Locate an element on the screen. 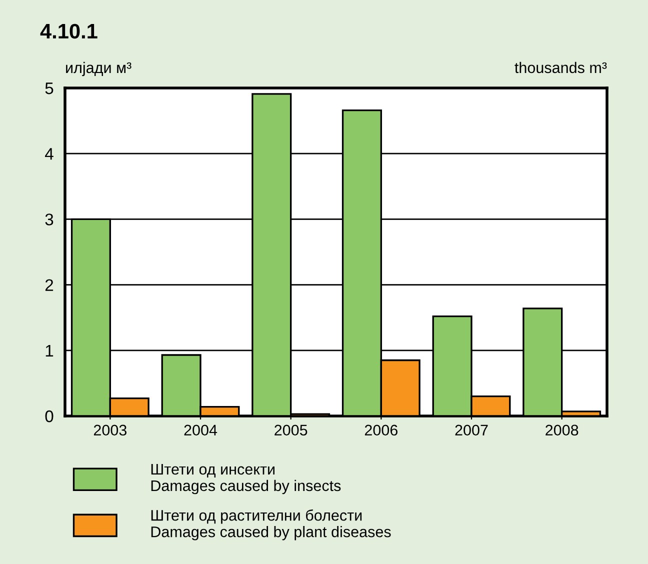 The image size is (648, 564). x-tick-label: 2004 is located at coordinates (201, 430).